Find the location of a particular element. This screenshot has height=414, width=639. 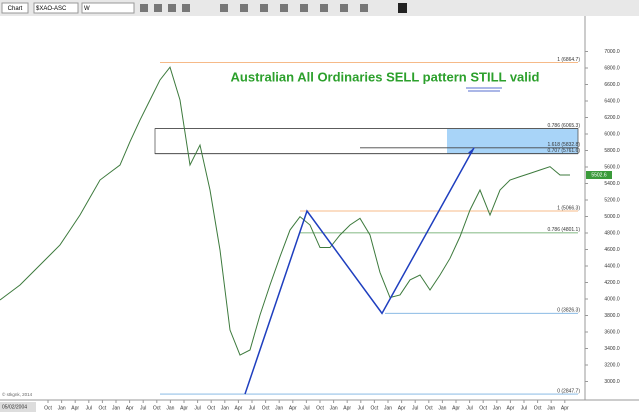

y-tick-label: 4600.0 is located at coordinates (612, 250).